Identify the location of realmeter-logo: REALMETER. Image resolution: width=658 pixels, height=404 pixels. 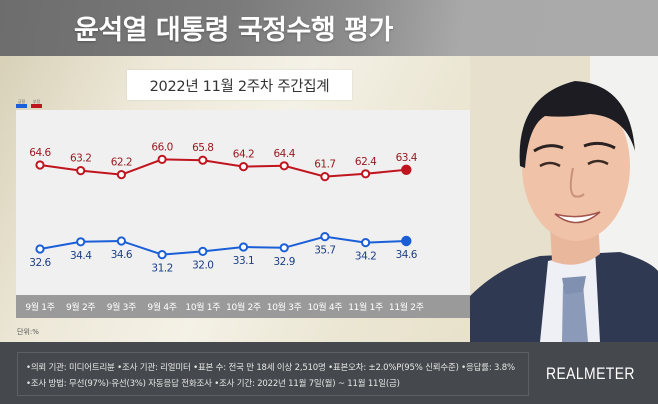
(590, 373).